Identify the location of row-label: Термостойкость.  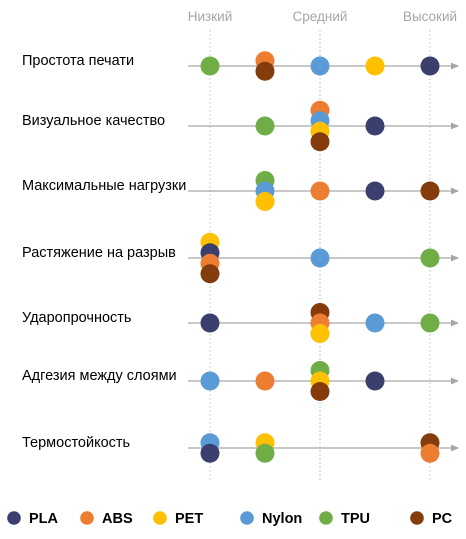
(76, 443).